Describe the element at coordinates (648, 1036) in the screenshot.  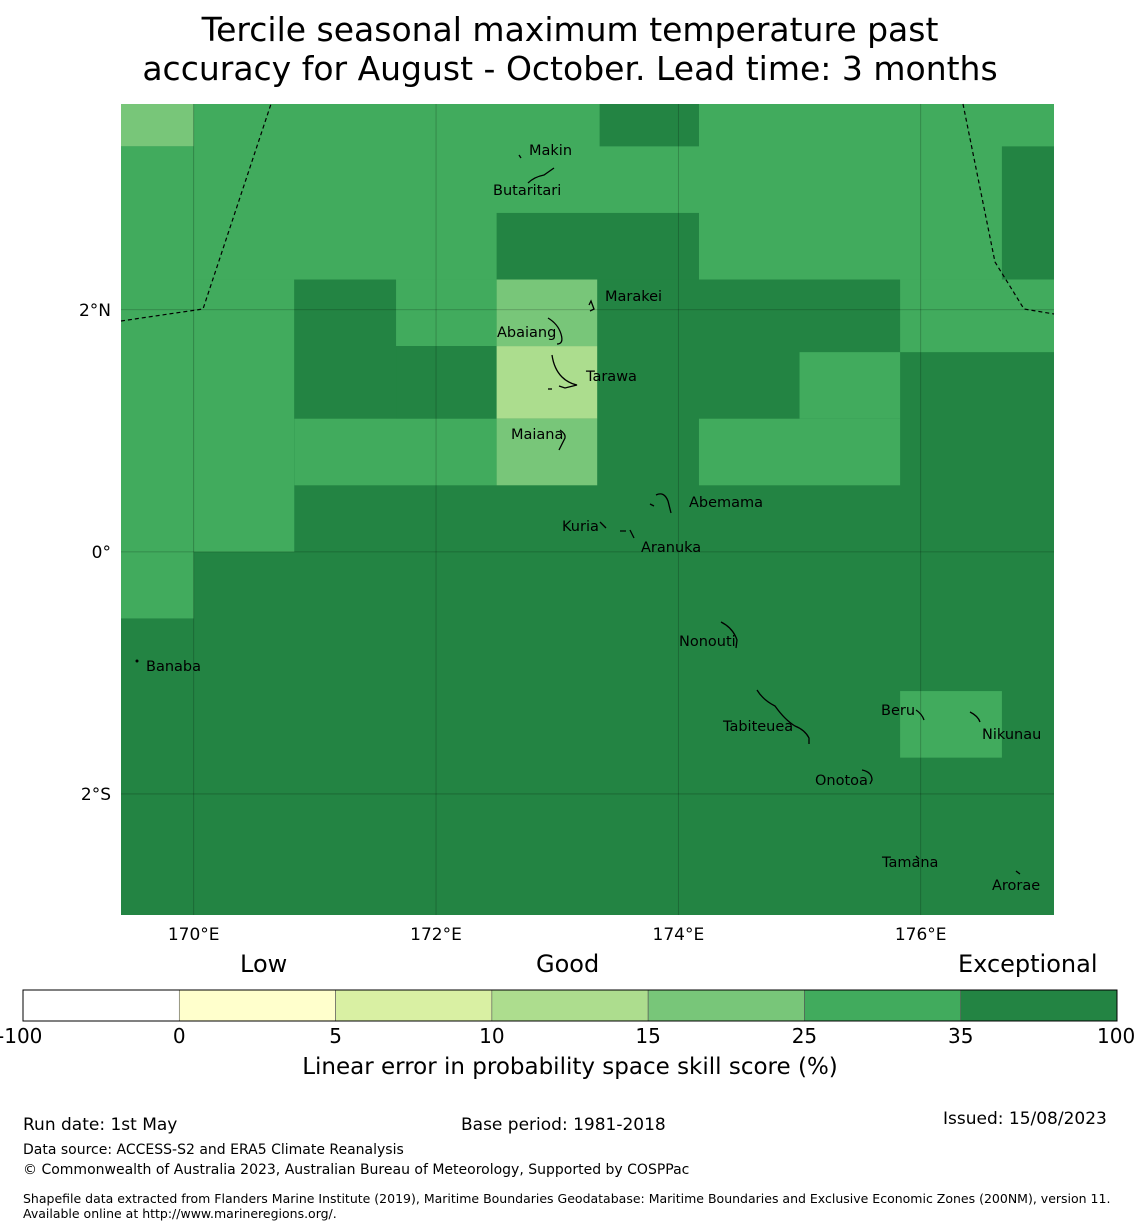
I see `colorbar-tick-label: 15` at that location.